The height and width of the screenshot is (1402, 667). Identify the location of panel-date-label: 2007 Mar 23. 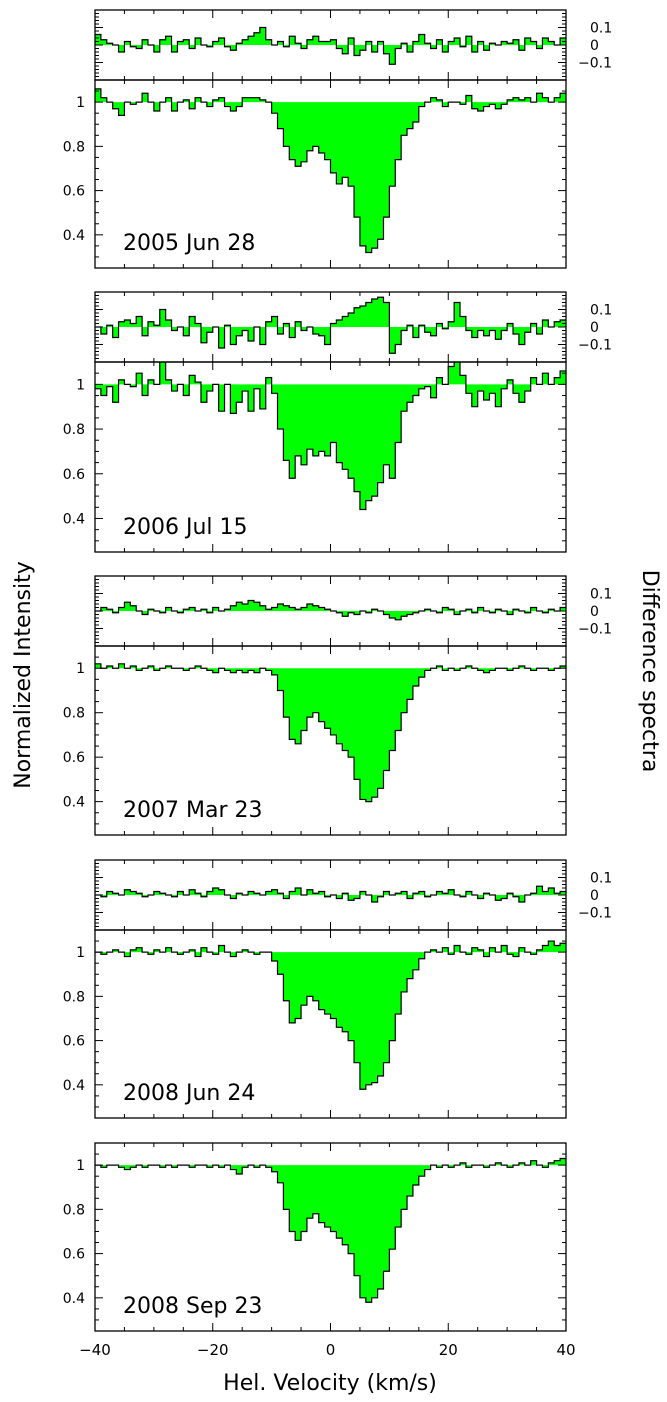
(192, 810).